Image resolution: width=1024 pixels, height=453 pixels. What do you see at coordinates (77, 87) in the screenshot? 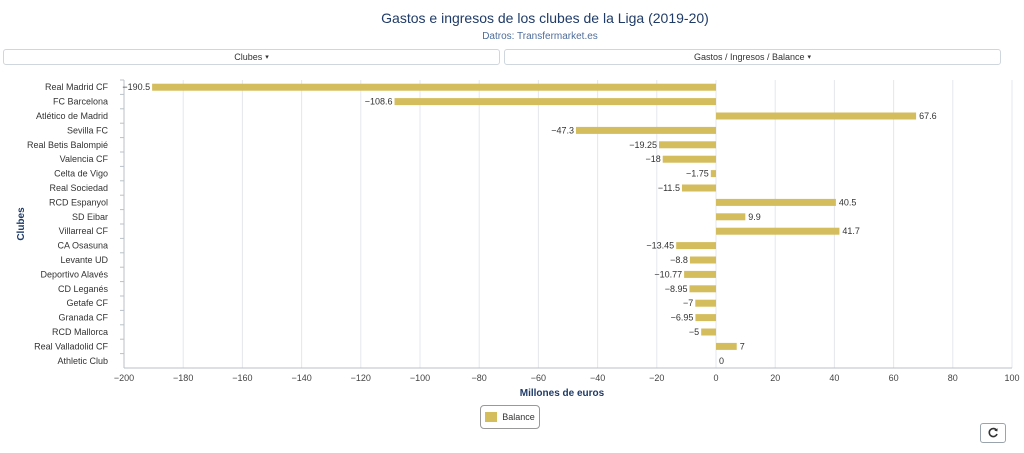
I see `category-label: Real Madrid CF` at bounding box center [77, 87].